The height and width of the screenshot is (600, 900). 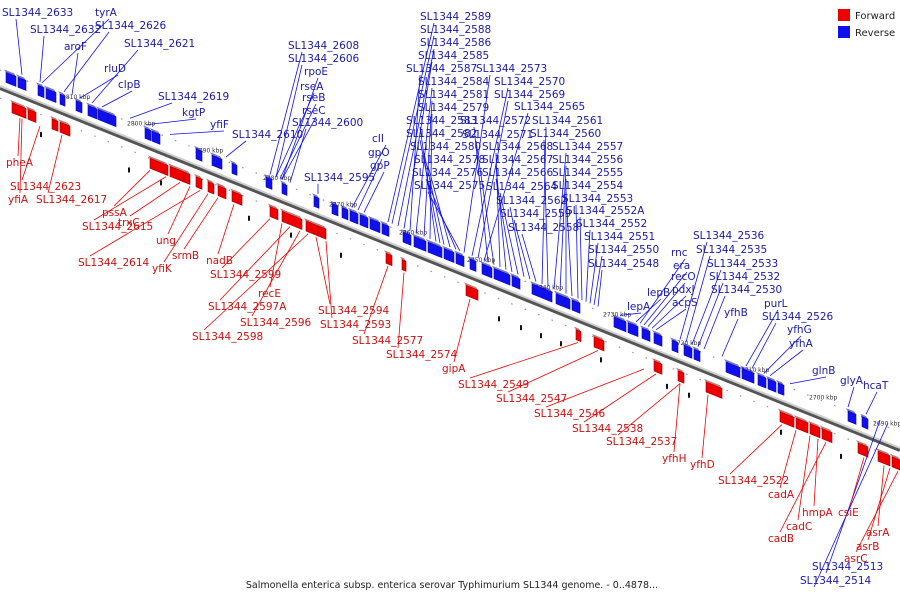 What do you see at coordinates (736, 313) in the screenshot?
I see `gene-label-reverse: yfhB` at bounding box center [736, 313].